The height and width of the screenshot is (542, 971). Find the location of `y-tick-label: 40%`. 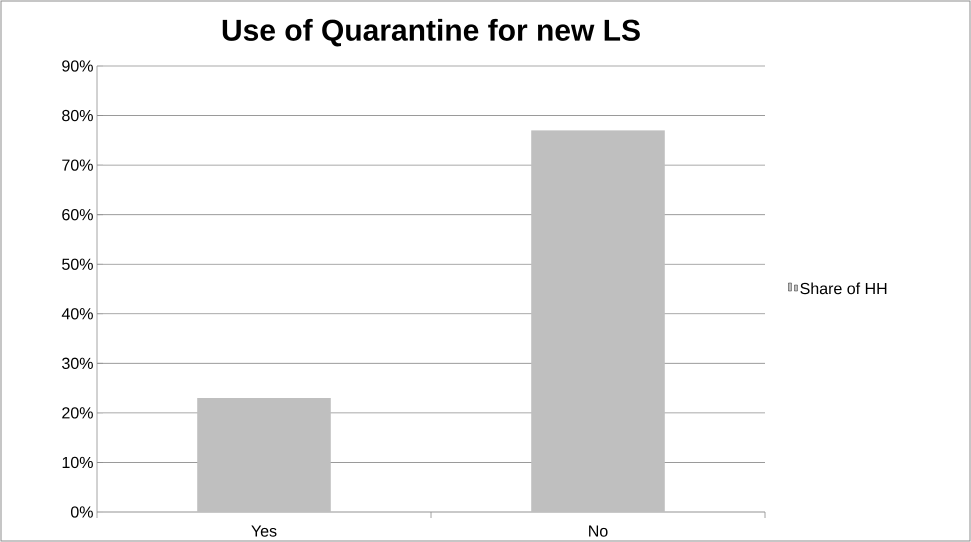

y-tick-label: 40% is located at coordinates (77, 314).